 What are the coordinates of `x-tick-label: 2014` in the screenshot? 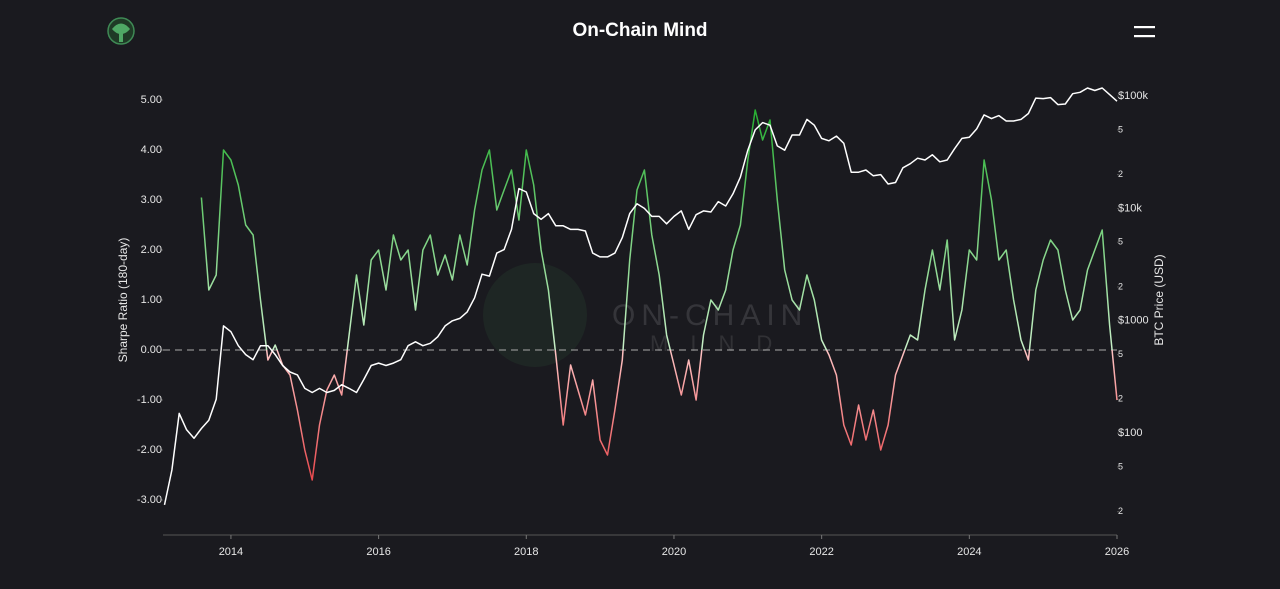 It's located at (231, 552).